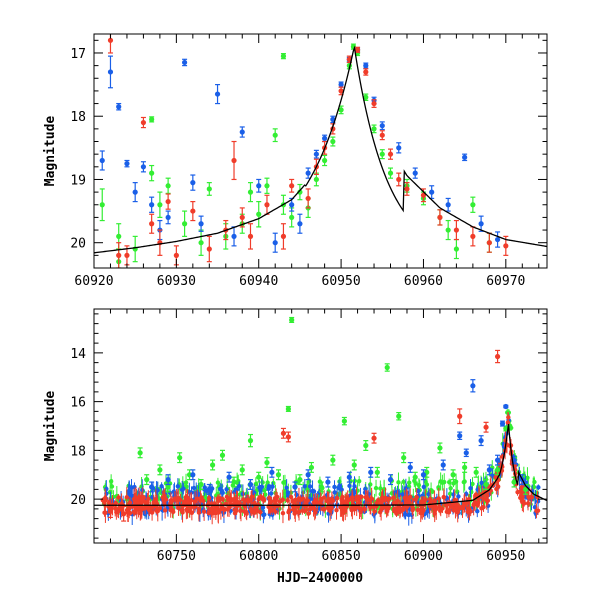  I want to click on y-tick-label: 20, so click(78, 500).